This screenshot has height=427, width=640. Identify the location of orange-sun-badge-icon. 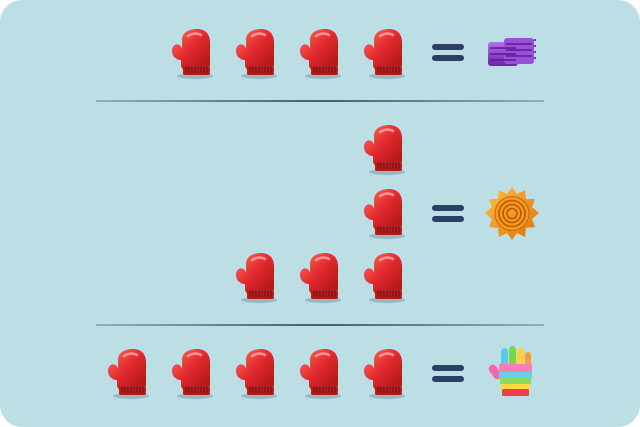
(512, 213).